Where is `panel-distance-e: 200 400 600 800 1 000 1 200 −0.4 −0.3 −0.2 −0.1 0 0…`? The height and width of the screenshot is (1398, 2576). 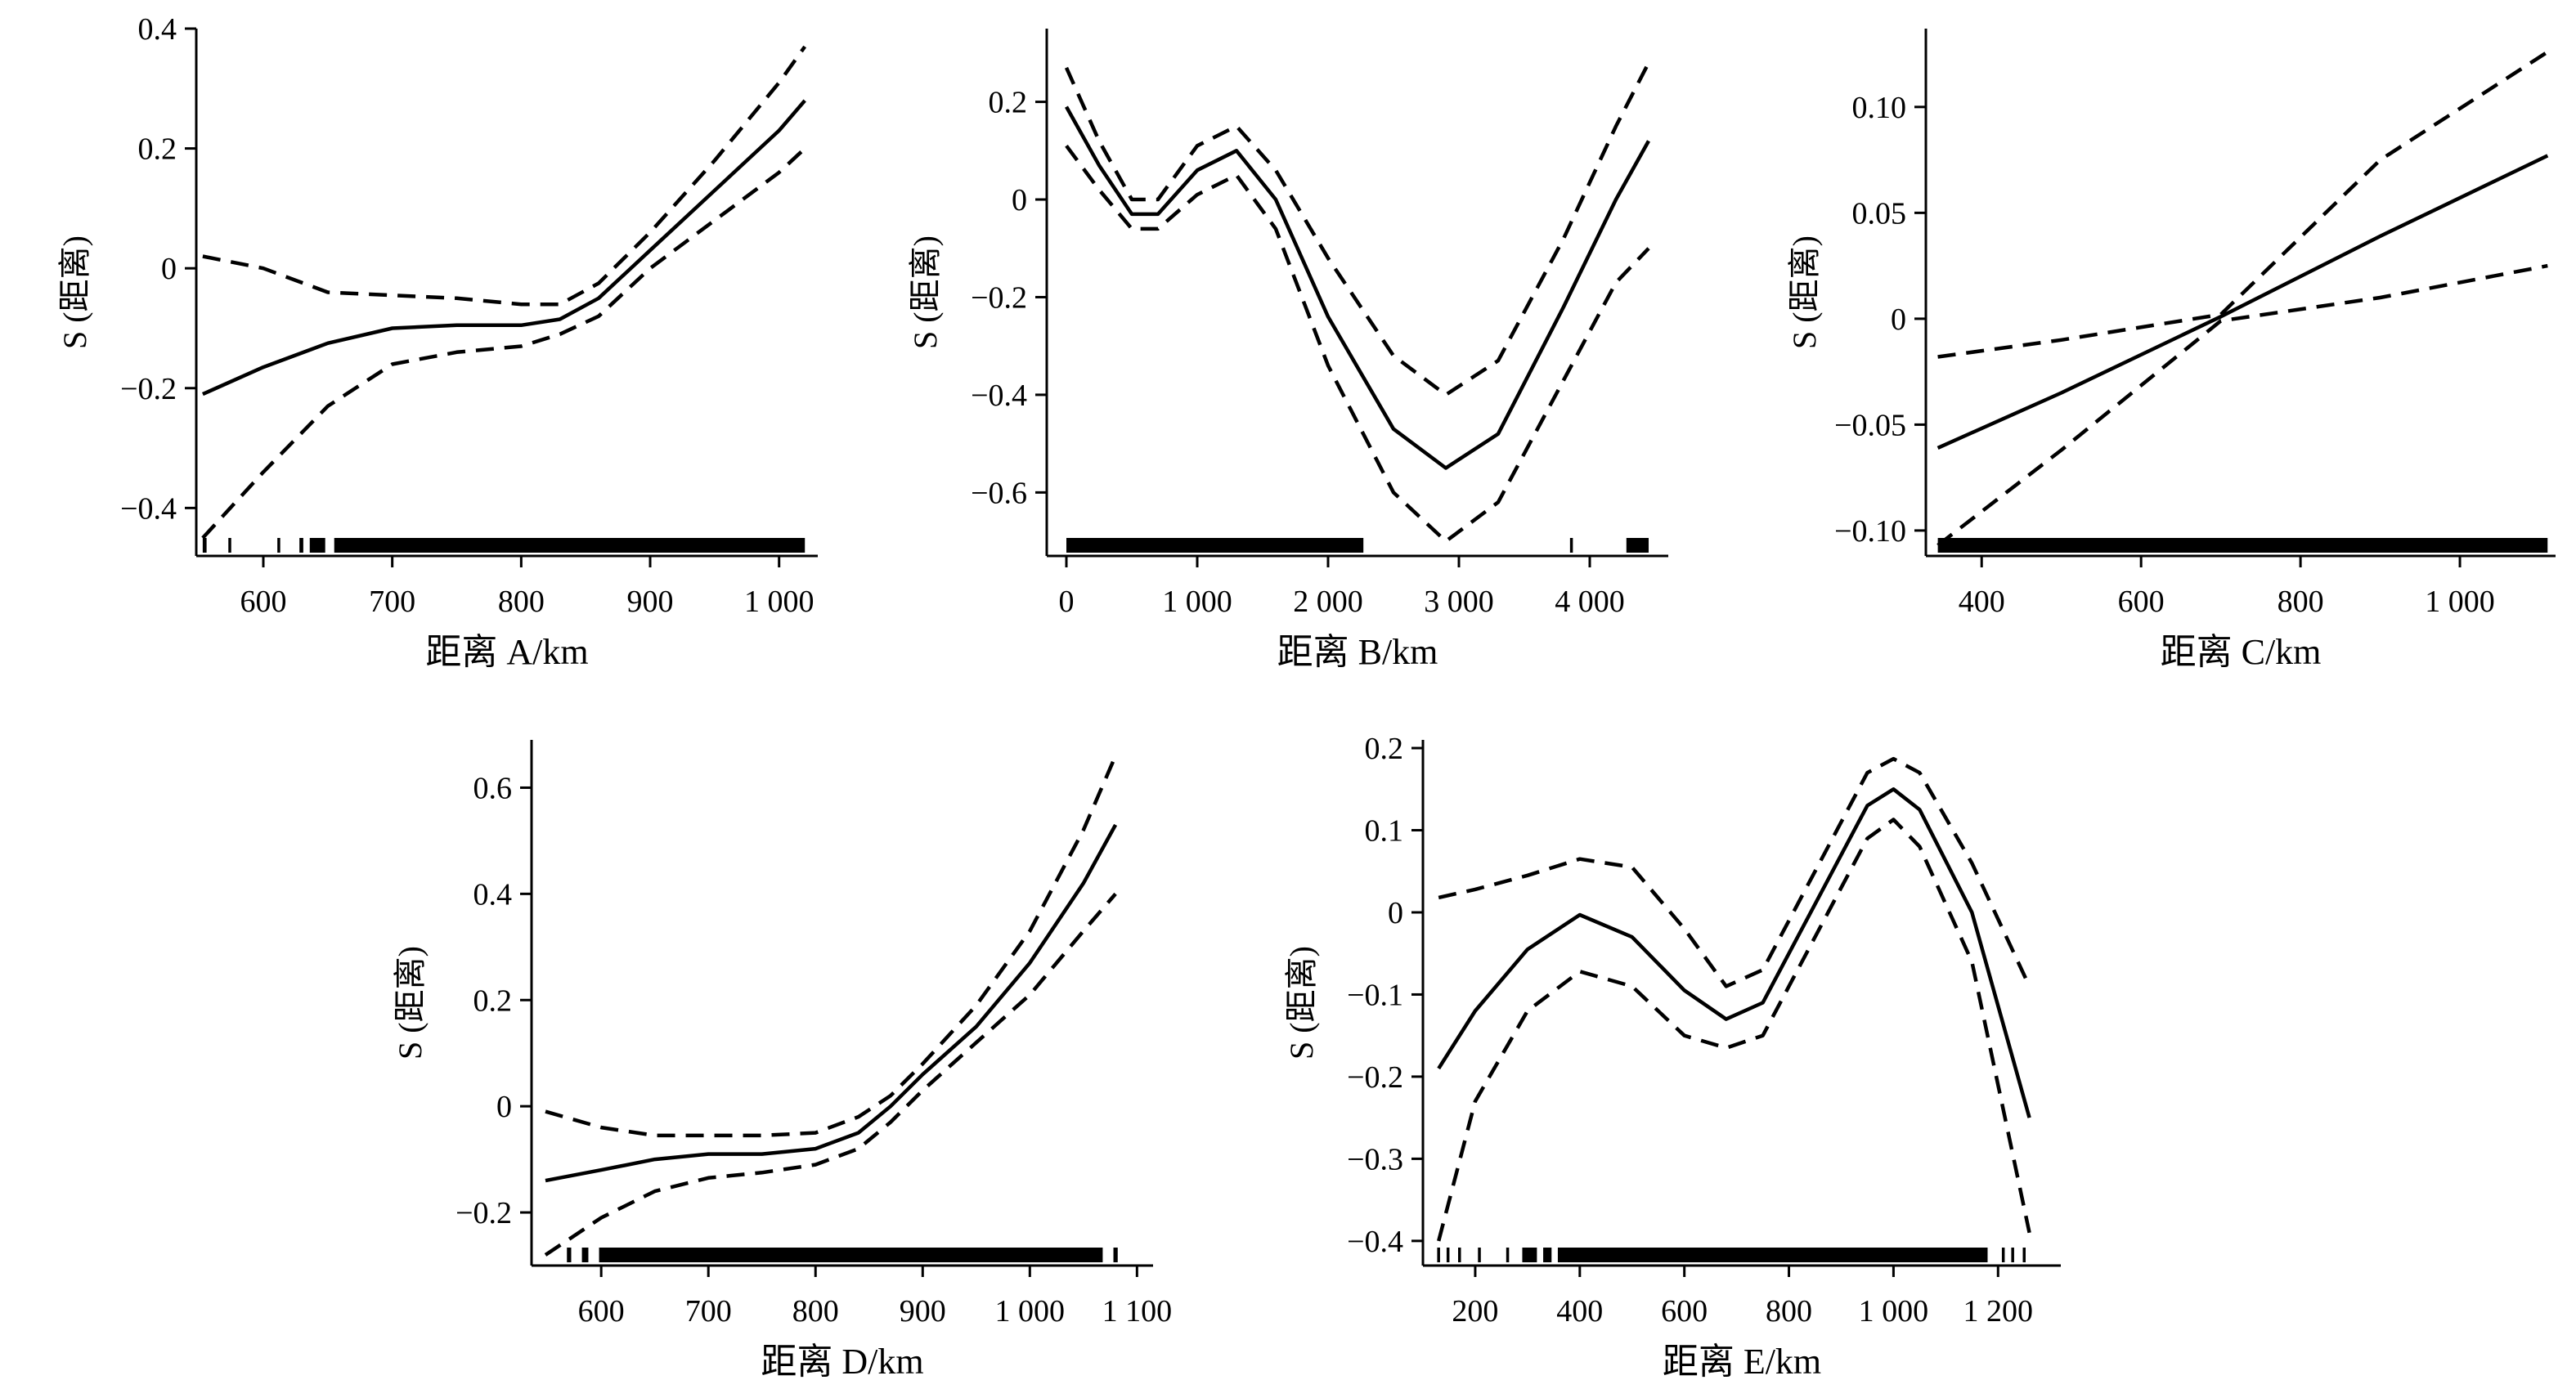
panel-distance-e: 200 400 600 800 1 000 1 200 −0.4 −0.3 −0.2 −0.1 0 0… is located at coordinates (1672, 1057).